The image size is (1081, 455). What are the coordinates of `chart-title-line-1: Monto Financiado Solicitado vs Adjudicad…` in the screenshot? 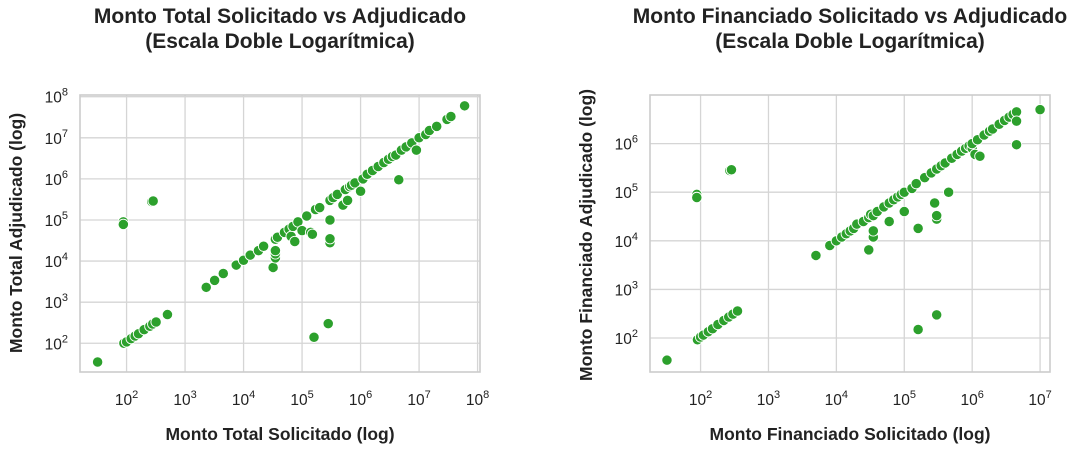 It's located at (850, 16).